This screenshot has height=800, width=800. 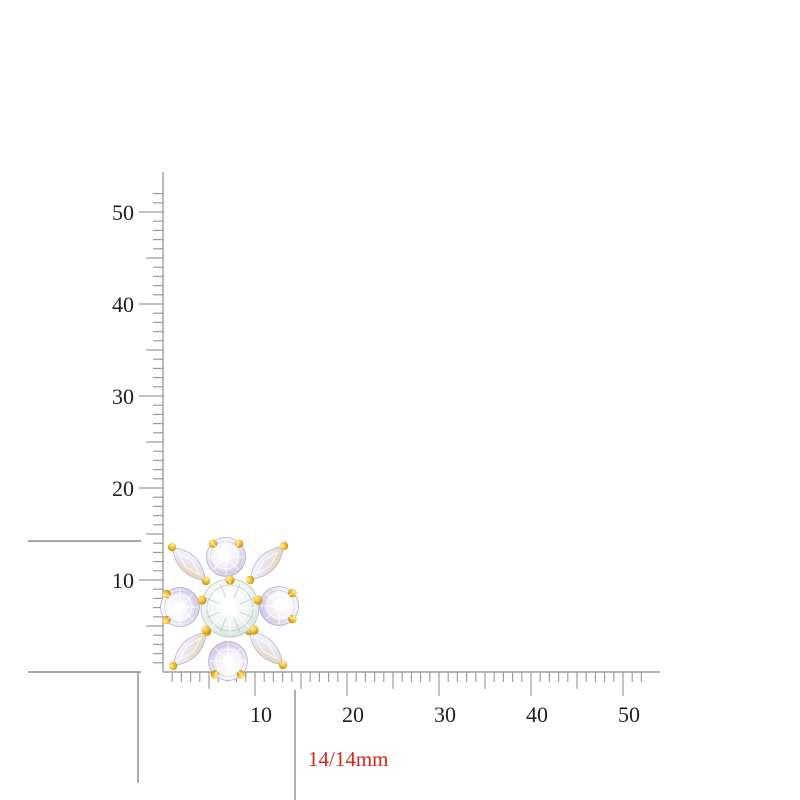 I want to click on petal-stone-left, so click(x=180, y=607).